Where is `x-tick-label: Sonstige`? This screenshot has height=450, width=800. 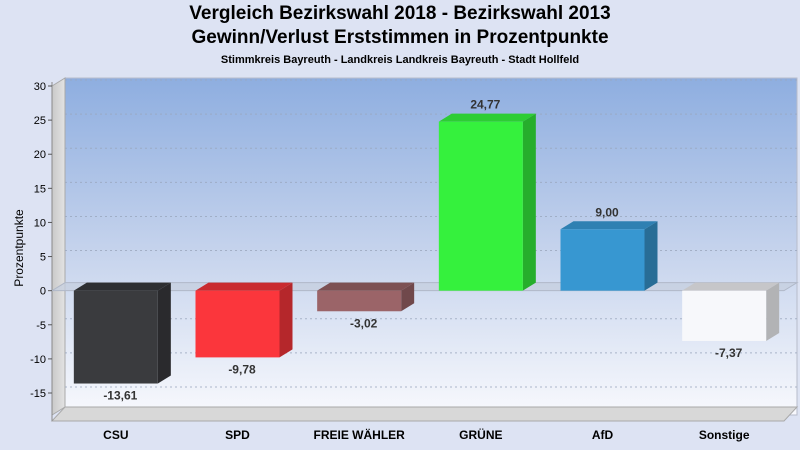
x-tick-label: Sonstige is located at coordinates (724, 435).